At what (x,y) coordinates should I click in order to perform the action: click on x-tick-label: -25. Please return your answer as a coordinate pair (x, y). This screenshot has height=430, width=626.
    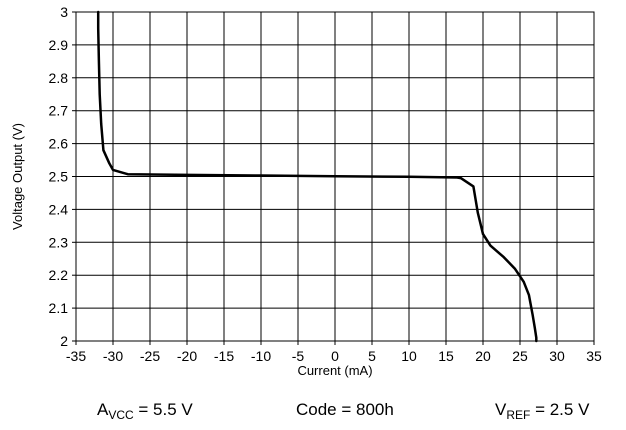
    Looking at the image, I should click on (150, 356).